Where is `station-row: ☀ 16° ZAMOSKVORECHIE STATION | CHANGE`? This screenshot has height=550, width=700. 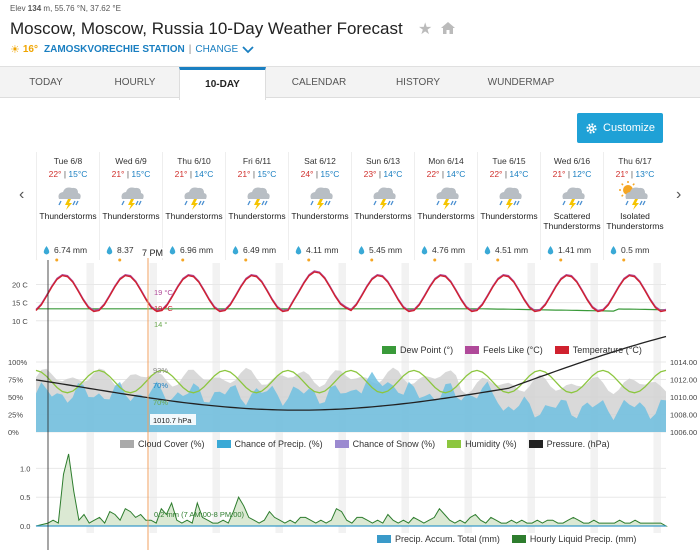
station-row: ☀ 16° ZAMOSKVORECHIE STATION | CHANGE is located at coordinates (132, 49).